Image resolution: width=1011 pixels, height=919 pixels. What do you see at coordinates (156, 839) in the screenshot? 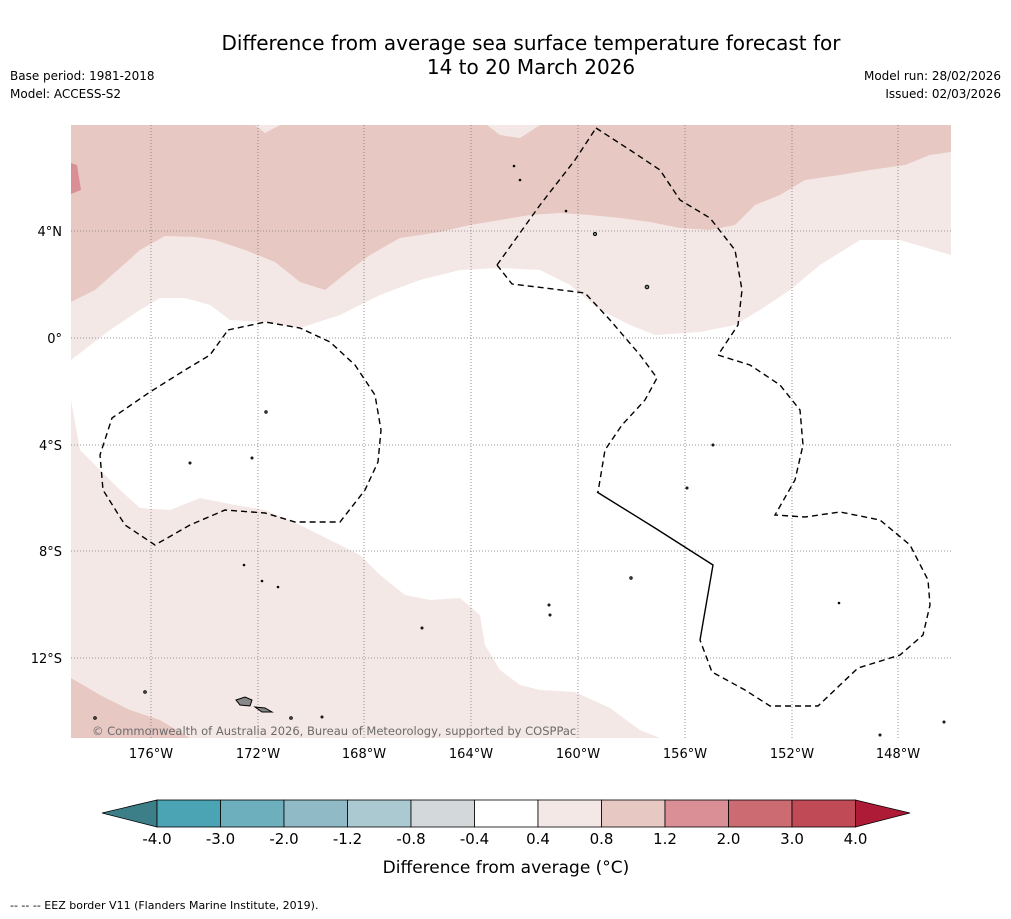
I see `colorbar-tick: -4.0` at bounding box center [156, 839].